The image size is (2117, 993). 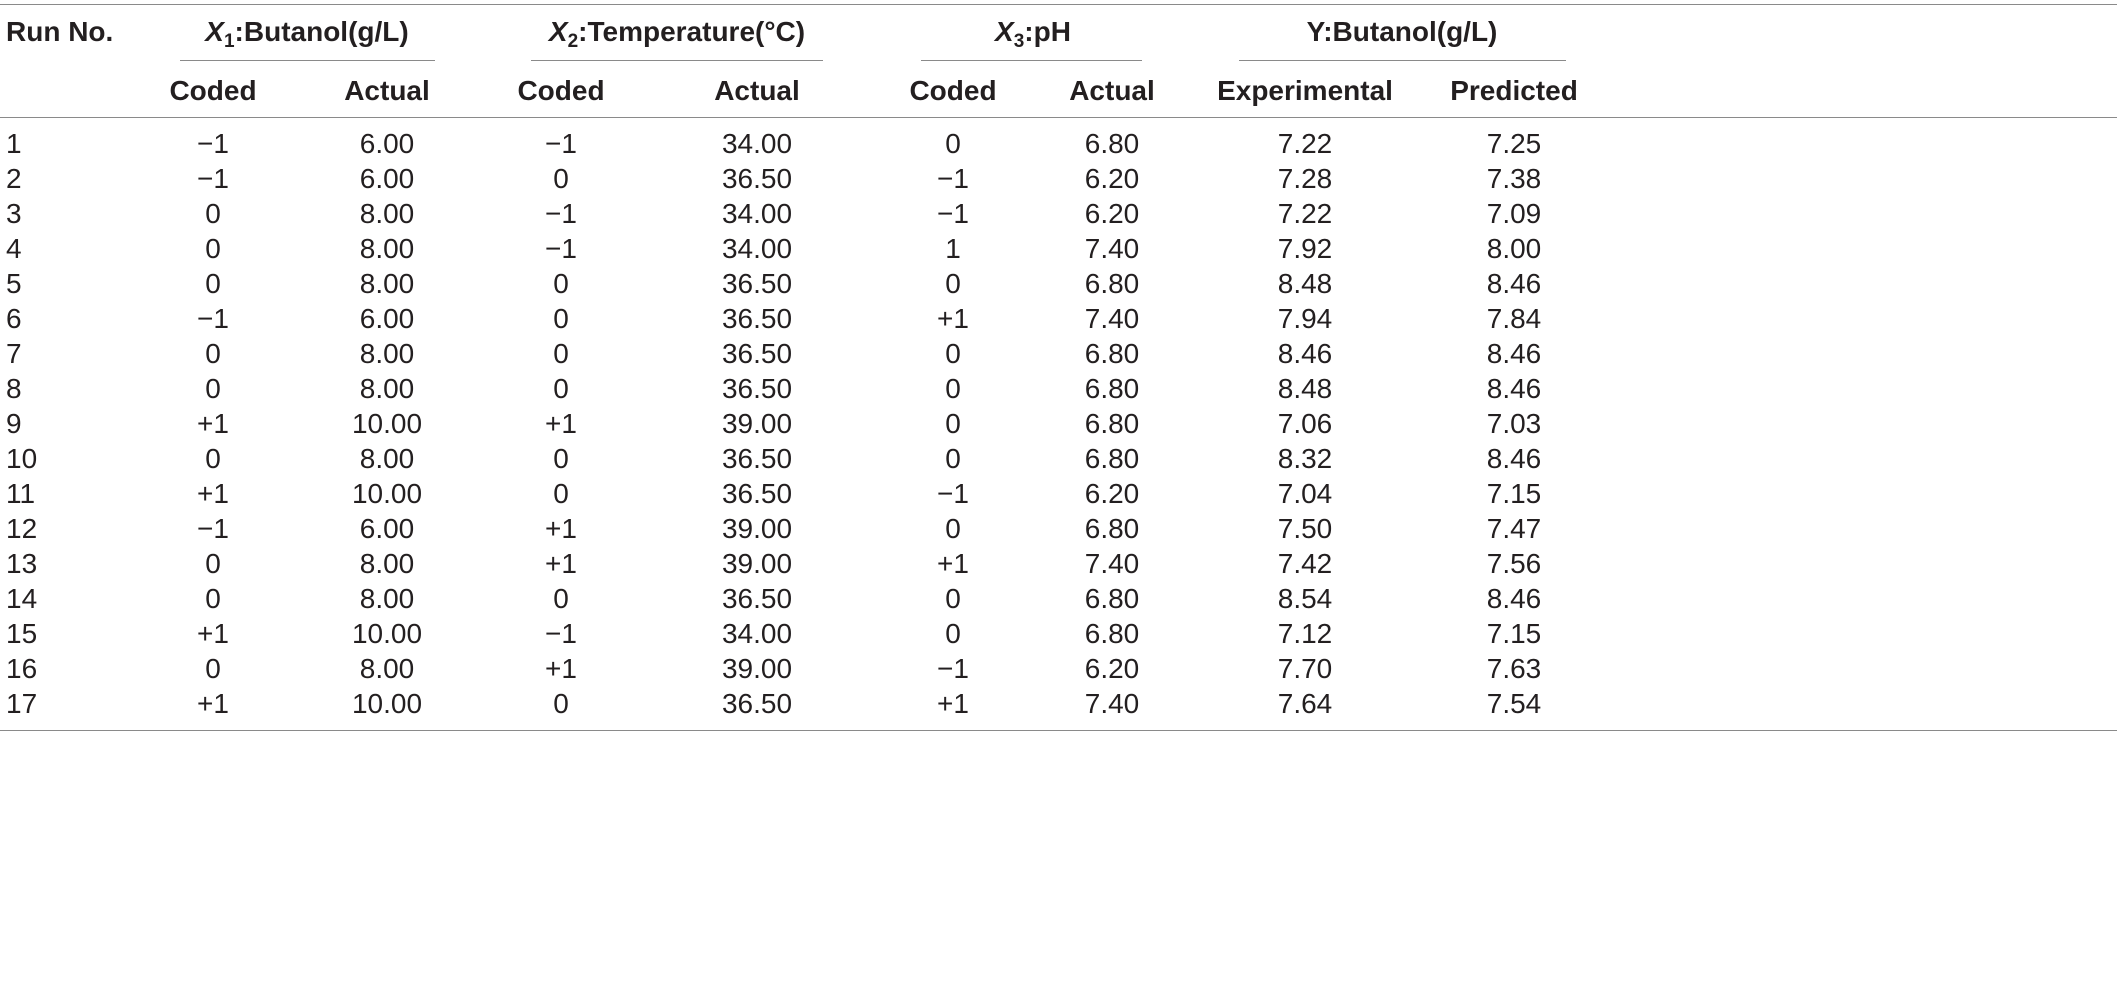 I want to click on cell-run-no: 10, so click(x=22, y=458).